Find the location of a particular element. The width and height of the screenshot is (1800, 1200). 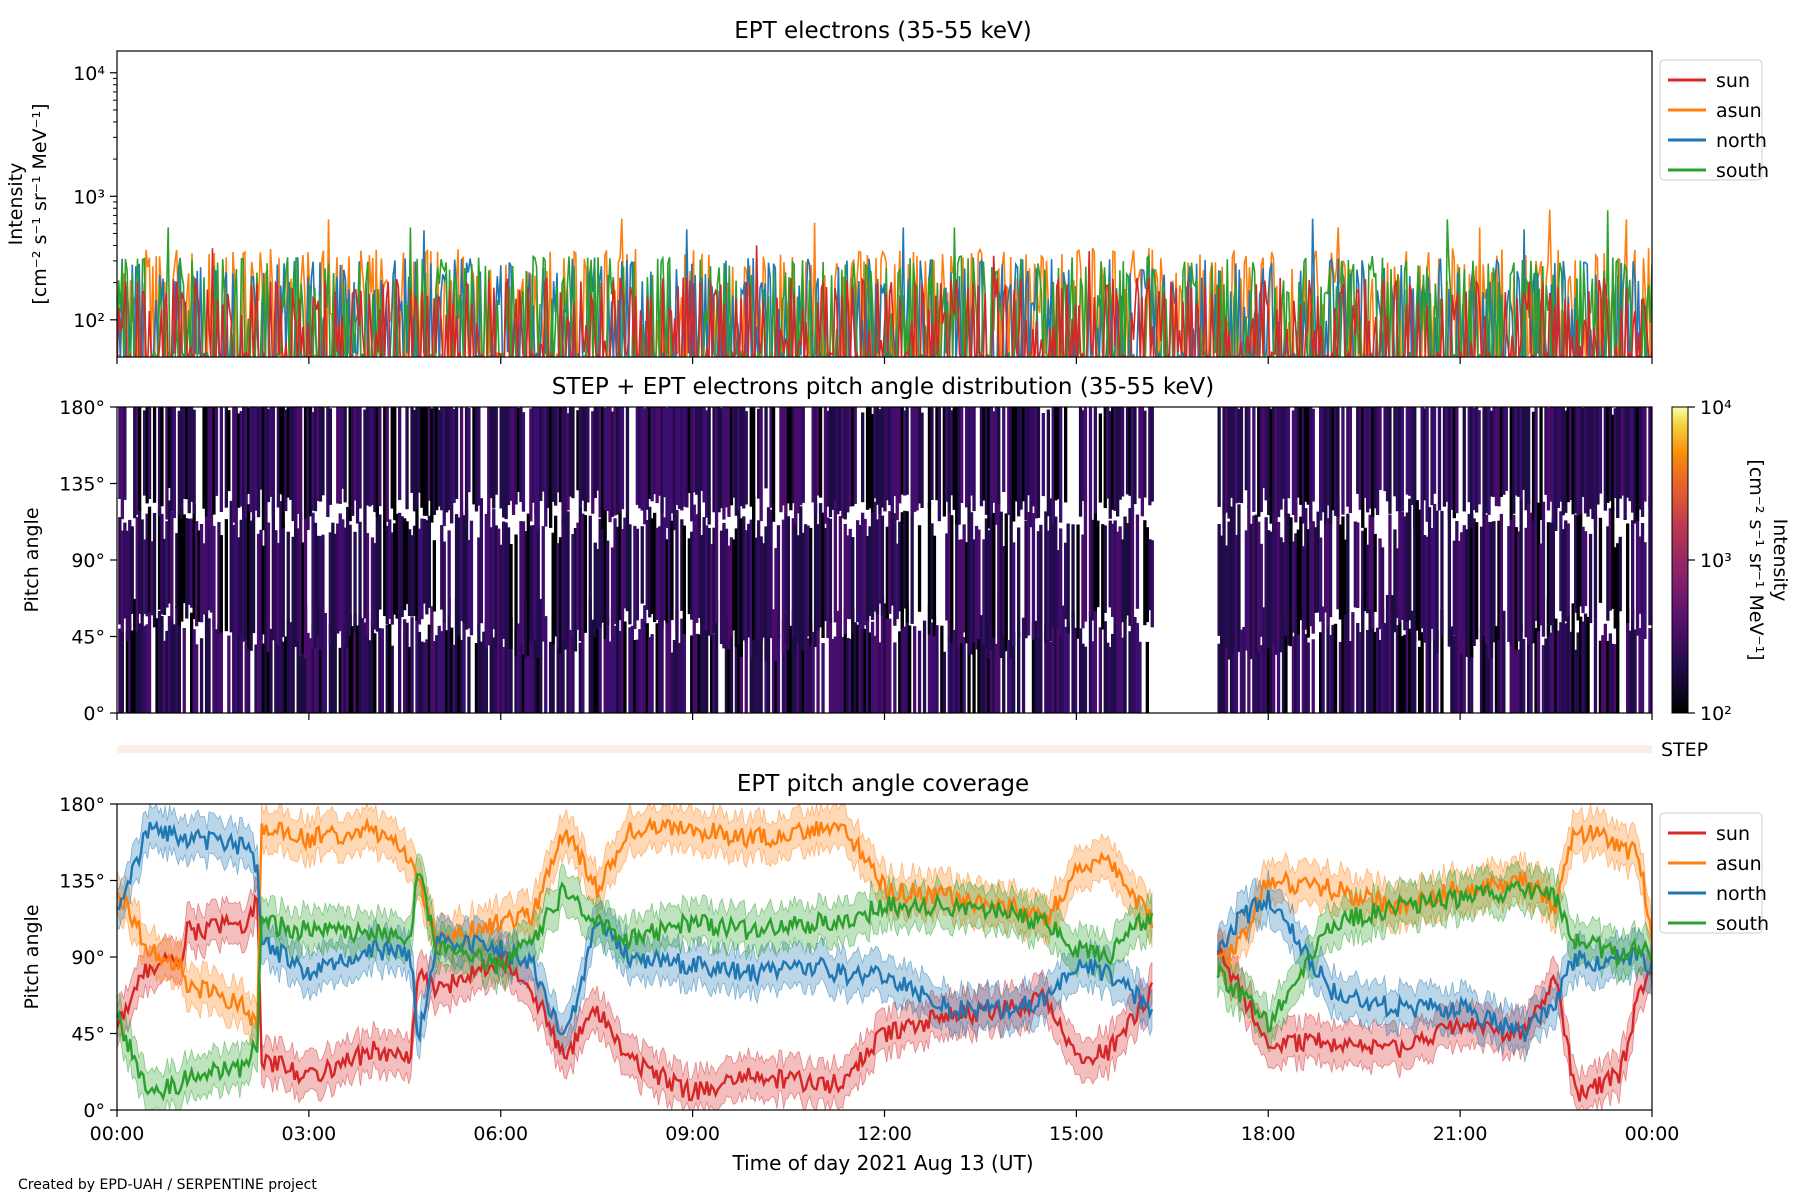

panel2-y-ticks: 0° 45° 90° 135° 180° is located at coordinates (88, 561).